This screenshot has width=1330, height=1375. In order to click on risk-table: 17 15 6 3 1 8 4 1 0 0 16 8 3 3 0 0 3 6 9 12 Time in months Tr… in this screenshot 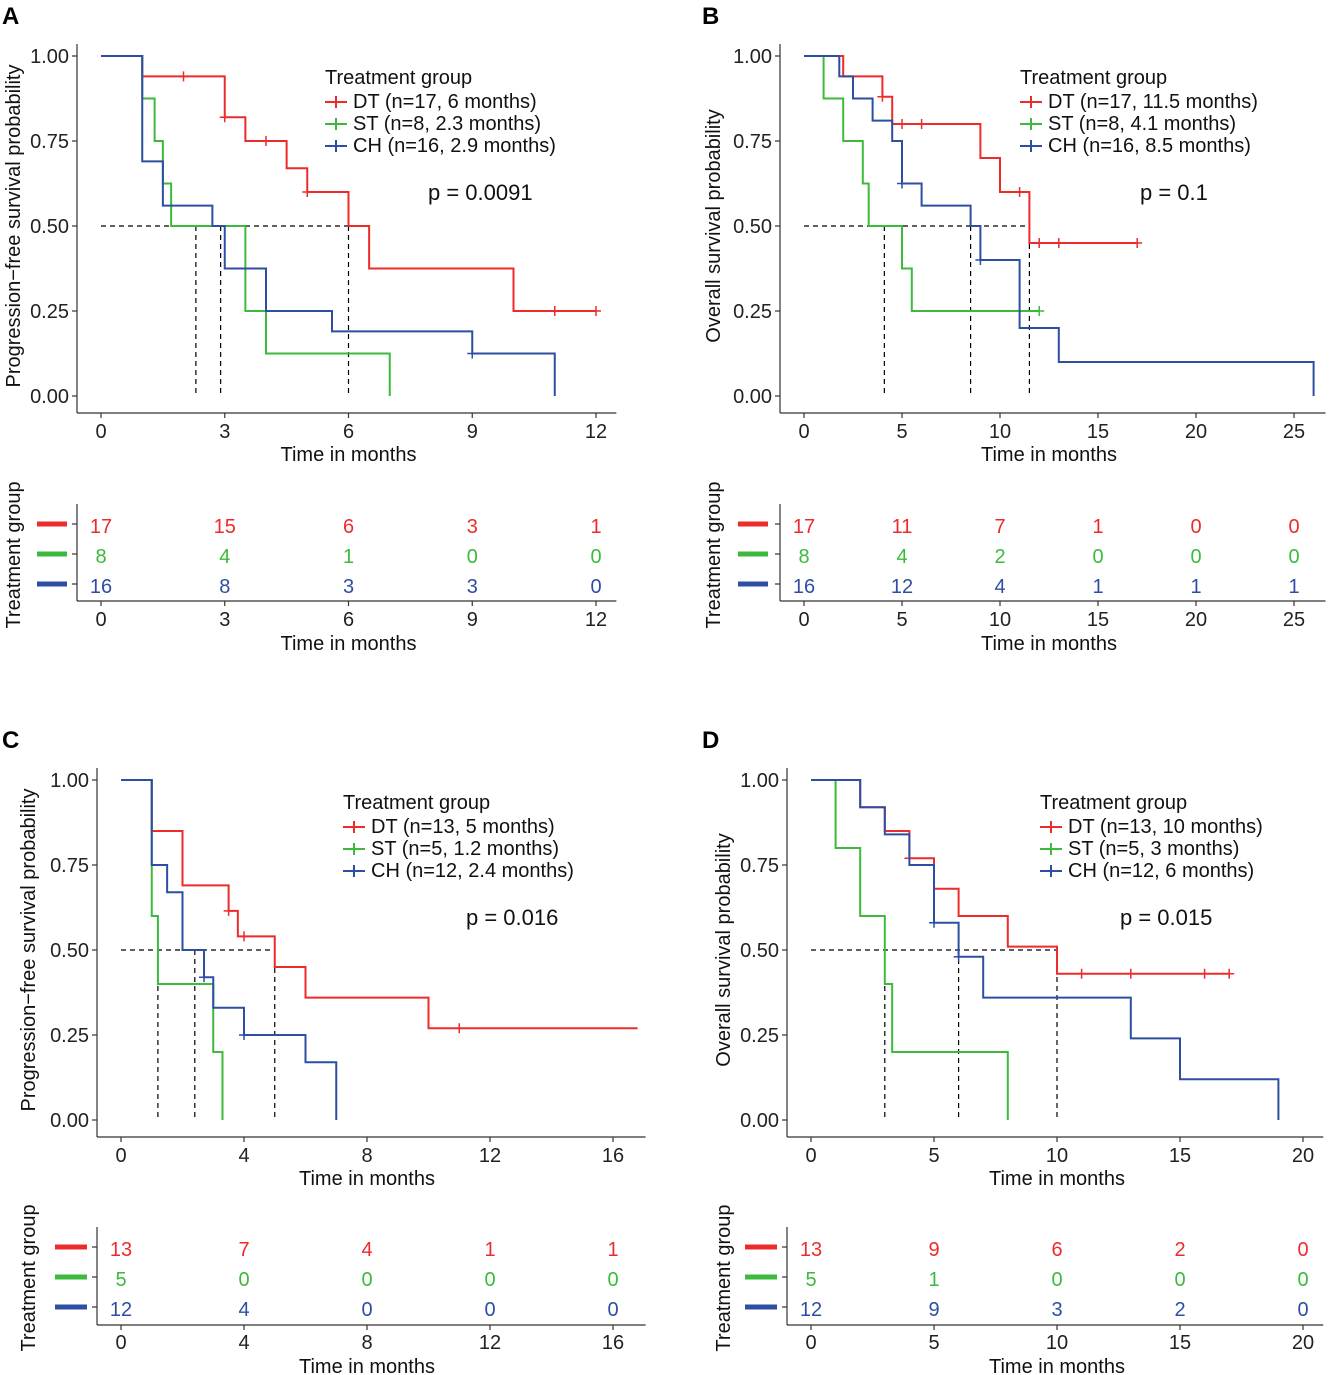, I will do `click(310, 568)`.